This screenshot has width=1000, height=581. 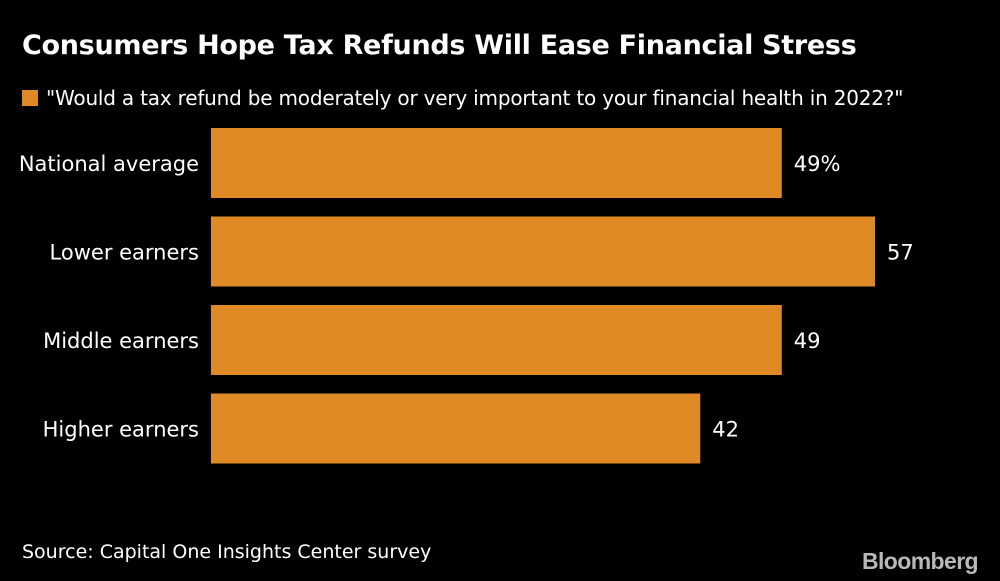 What do you see at coordinates (900, 253) in the screenshot?
I see `value-label: 57` at bounding box center [900, 253].